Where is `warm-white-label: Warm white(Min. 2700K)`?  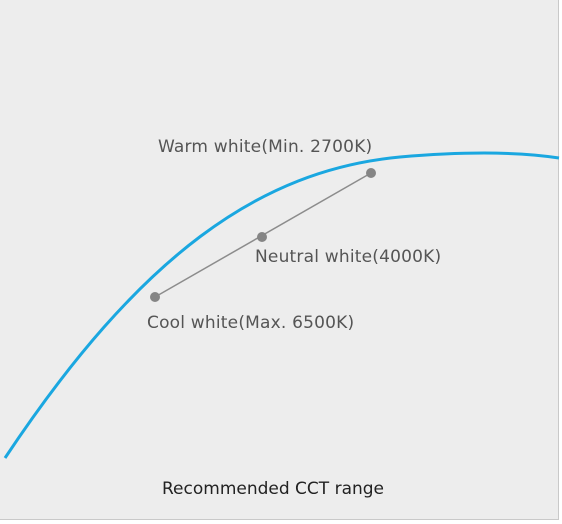 warm-white-label: Warm white(Min. 2700K) is located at coordinates (265, 147).